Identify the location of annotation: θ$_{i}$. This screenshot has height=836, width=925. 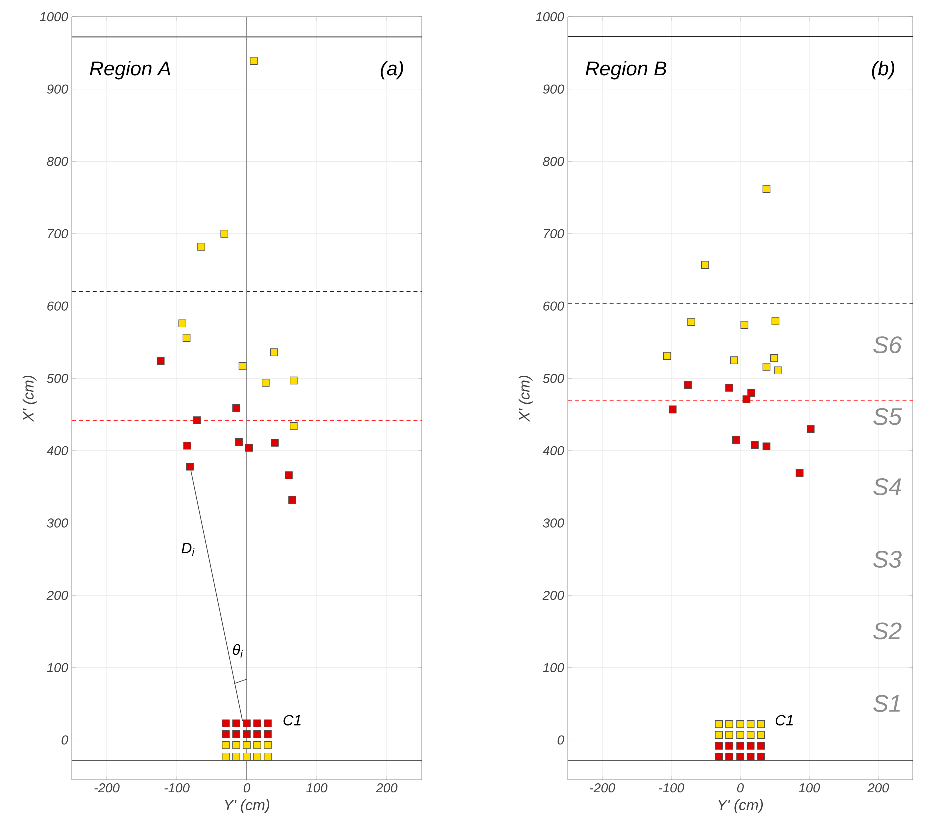
(238, 651).